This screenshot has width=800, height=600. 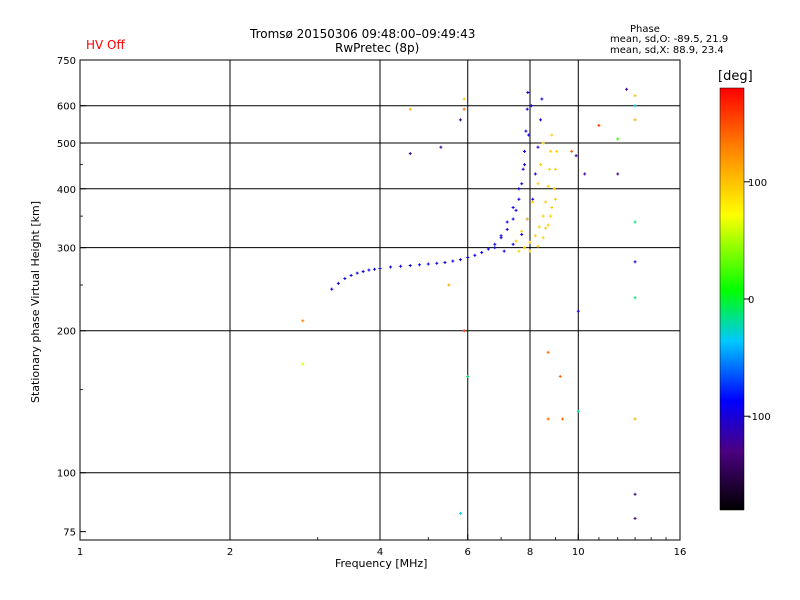 What do you see at coordinates (680, 552) in the screenshot?
I see `x-tick-label: 16` at bounding box center [680, 552].